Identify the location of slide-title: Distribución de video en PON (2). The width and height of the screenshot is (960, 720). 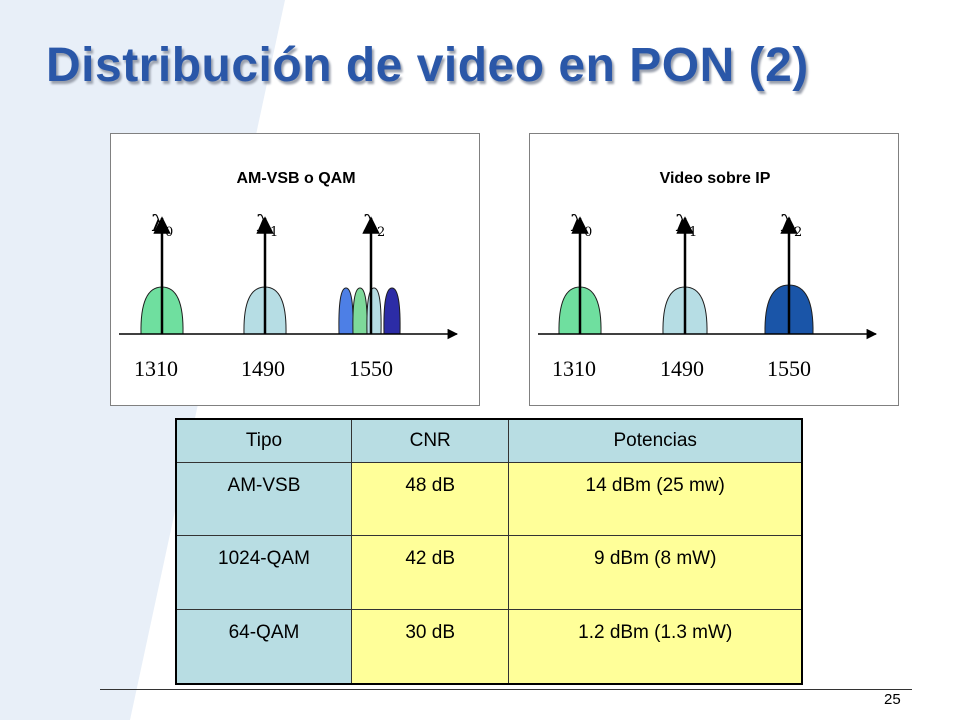
(427, 65).